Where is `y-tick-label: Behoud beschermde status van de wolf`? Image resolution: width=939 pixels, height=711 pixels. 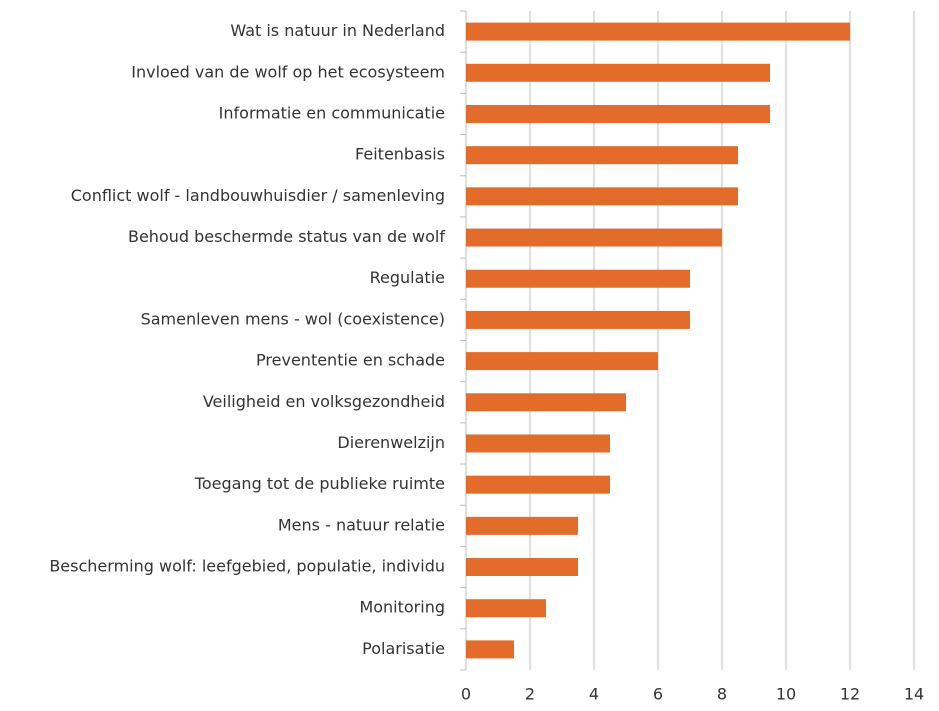 y-tick-label: Behoud beschermde status van de wolf is located at coordinates (286, 236).